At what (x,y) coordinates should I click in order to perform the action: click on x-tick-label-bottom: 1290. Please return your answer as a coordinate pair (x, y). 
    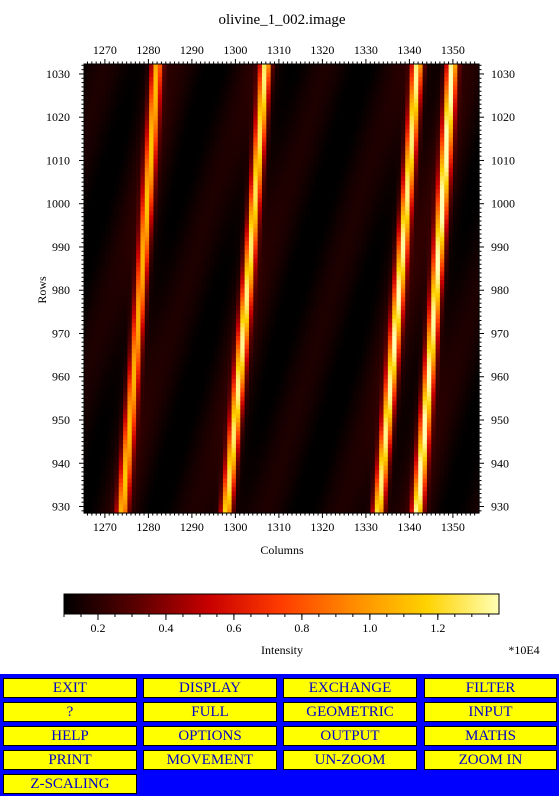
    Looking at the image, I should click on (192, 527).